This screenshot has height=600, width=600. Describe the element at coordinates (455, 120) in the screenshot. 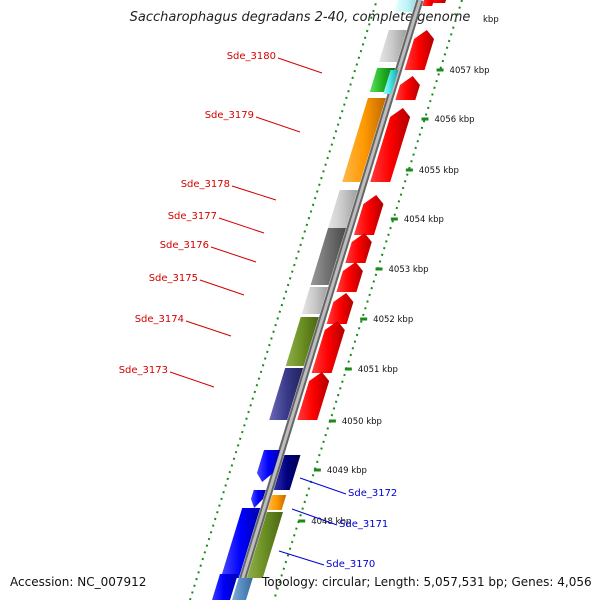

I see `ruler-tick-label: 4056 kbp` at that location.